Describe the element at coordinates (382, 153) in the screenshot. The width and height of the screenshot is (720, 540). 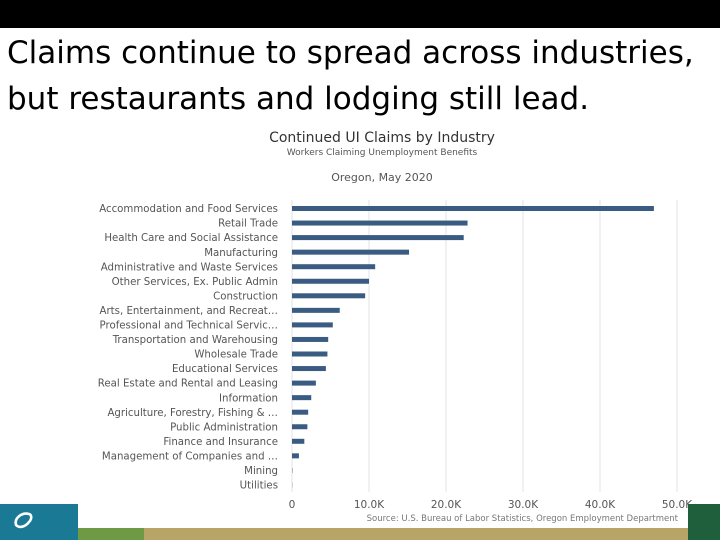
I see `chart-subtitle: Workers Claiming Unemployment Benefits` at that location.